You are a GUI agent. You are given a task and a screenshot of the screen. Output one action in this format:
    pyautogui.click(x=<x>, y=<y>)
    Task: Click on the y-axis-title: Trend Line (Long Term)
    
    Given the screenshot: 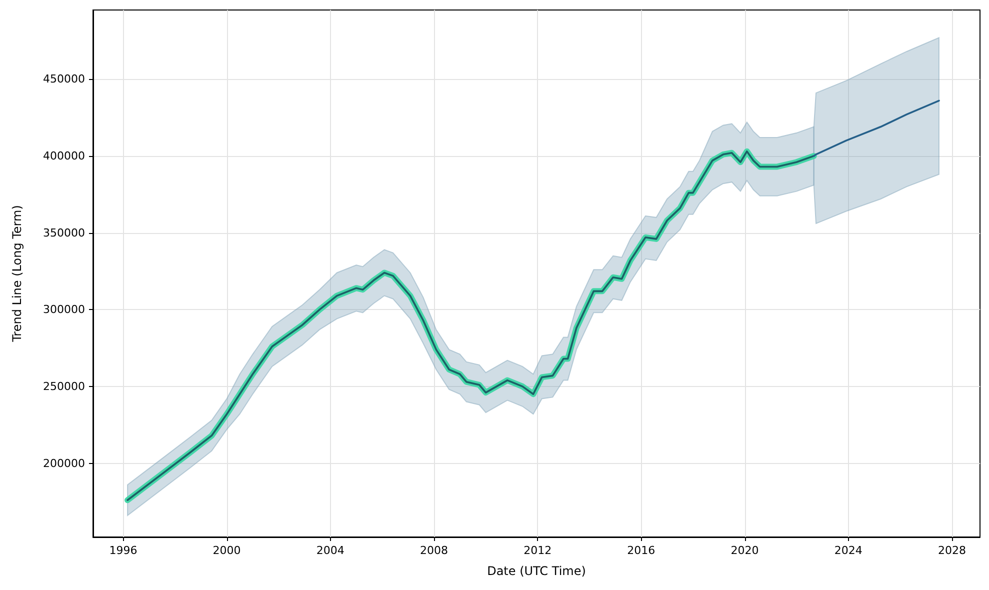 What is the action you would take?
    pyautogui.click(x=17, y=274)
    